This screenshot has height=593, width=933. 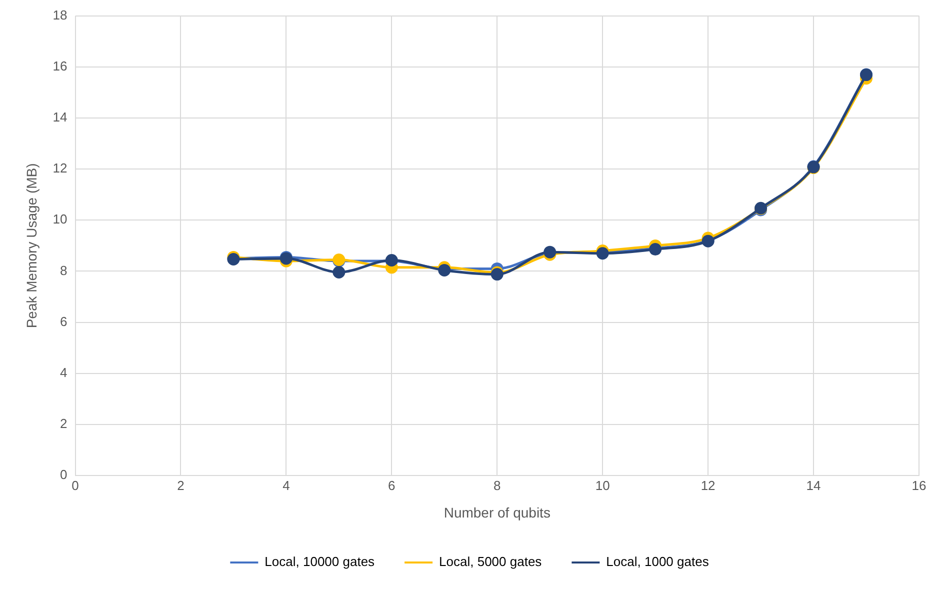 What do you see at coordinates (60, 219) in the screenshot?
I see `y-tick-label: 10` at bounding box center [60, 219].